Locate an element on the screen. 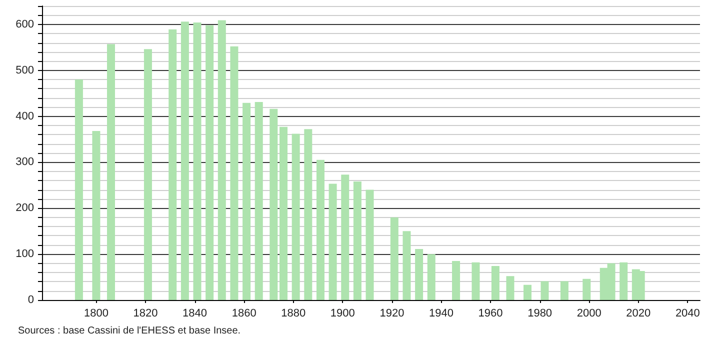  x-tick-label: 1880 is located at coordinates (293, 314).